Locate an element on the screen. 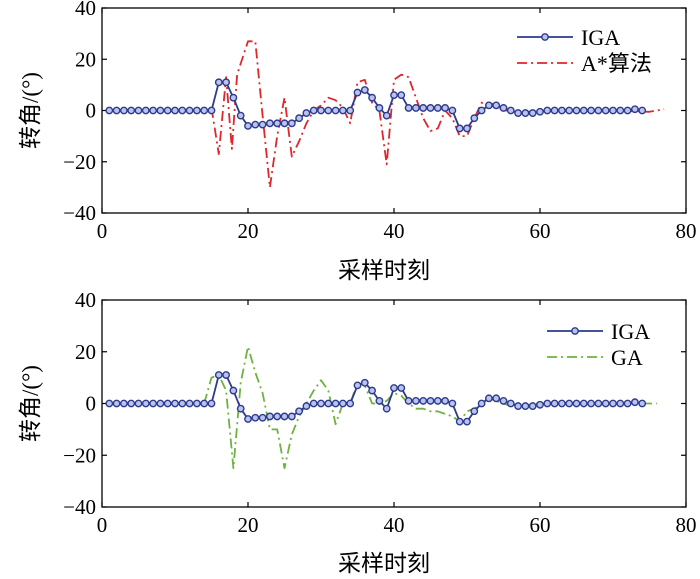  x-tick-label: 20 is located at coordinates (248, 231).